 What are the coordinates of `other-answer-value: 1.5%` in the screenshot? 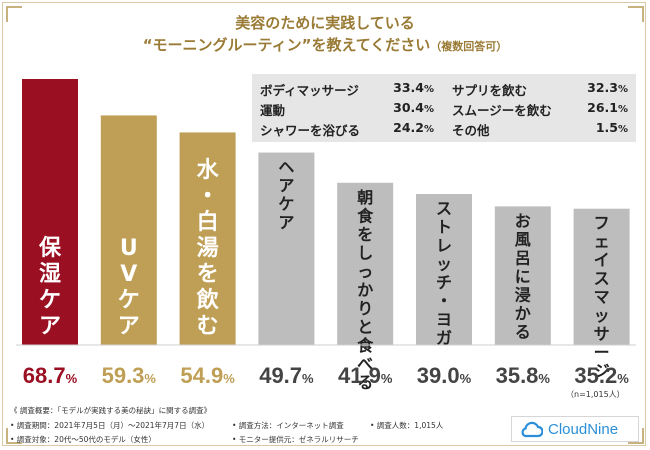 It's located at (611, 127).